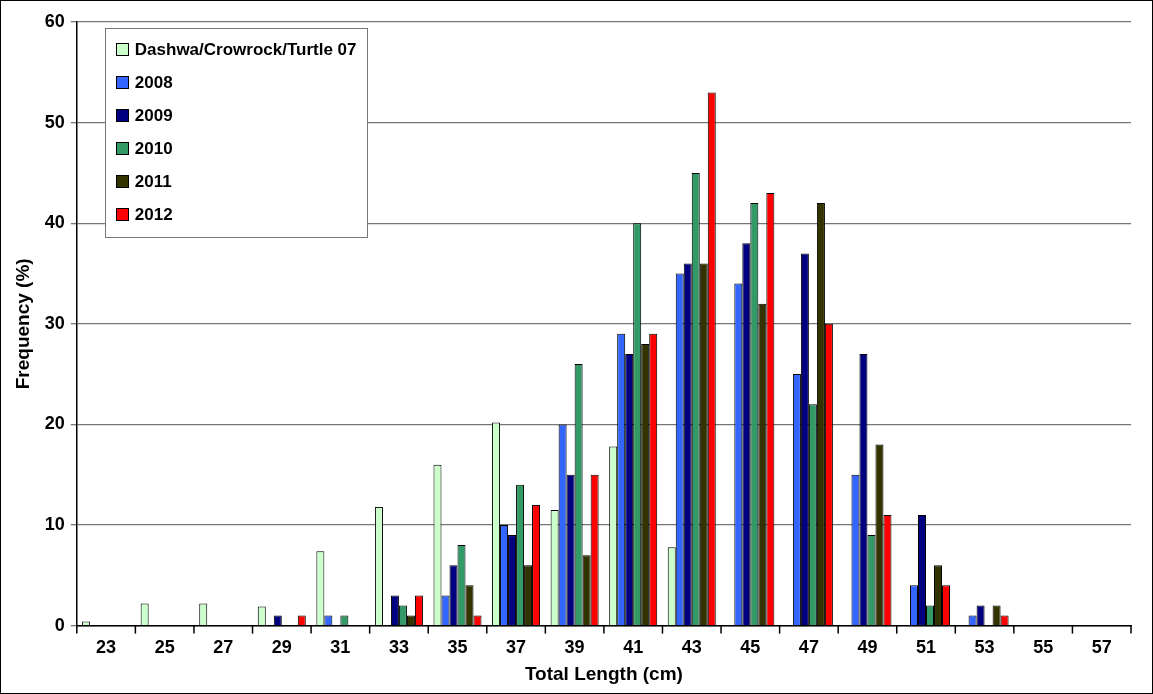  I want to click on x-tick-label: 35, so click(457, 647).